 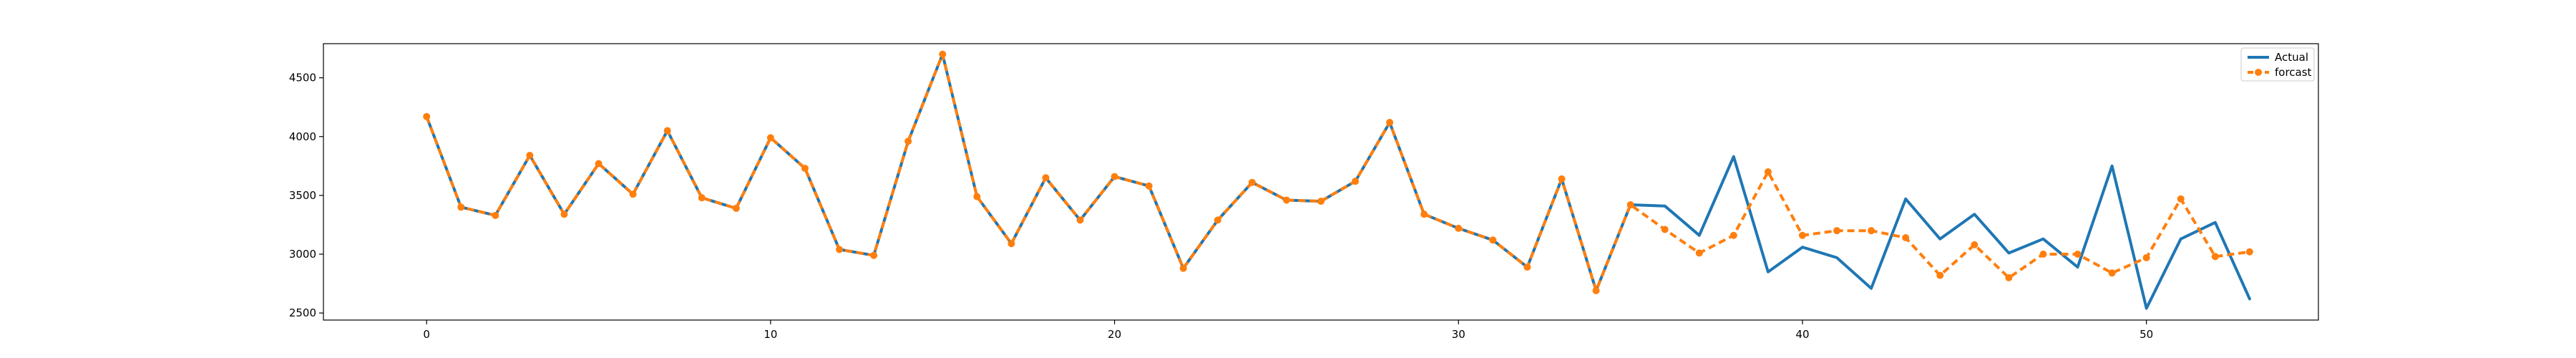 What do you see at coordinates (770, 334) in the screenshot?
I see `x-tick-label: 10` at bounding box center [770, 334].